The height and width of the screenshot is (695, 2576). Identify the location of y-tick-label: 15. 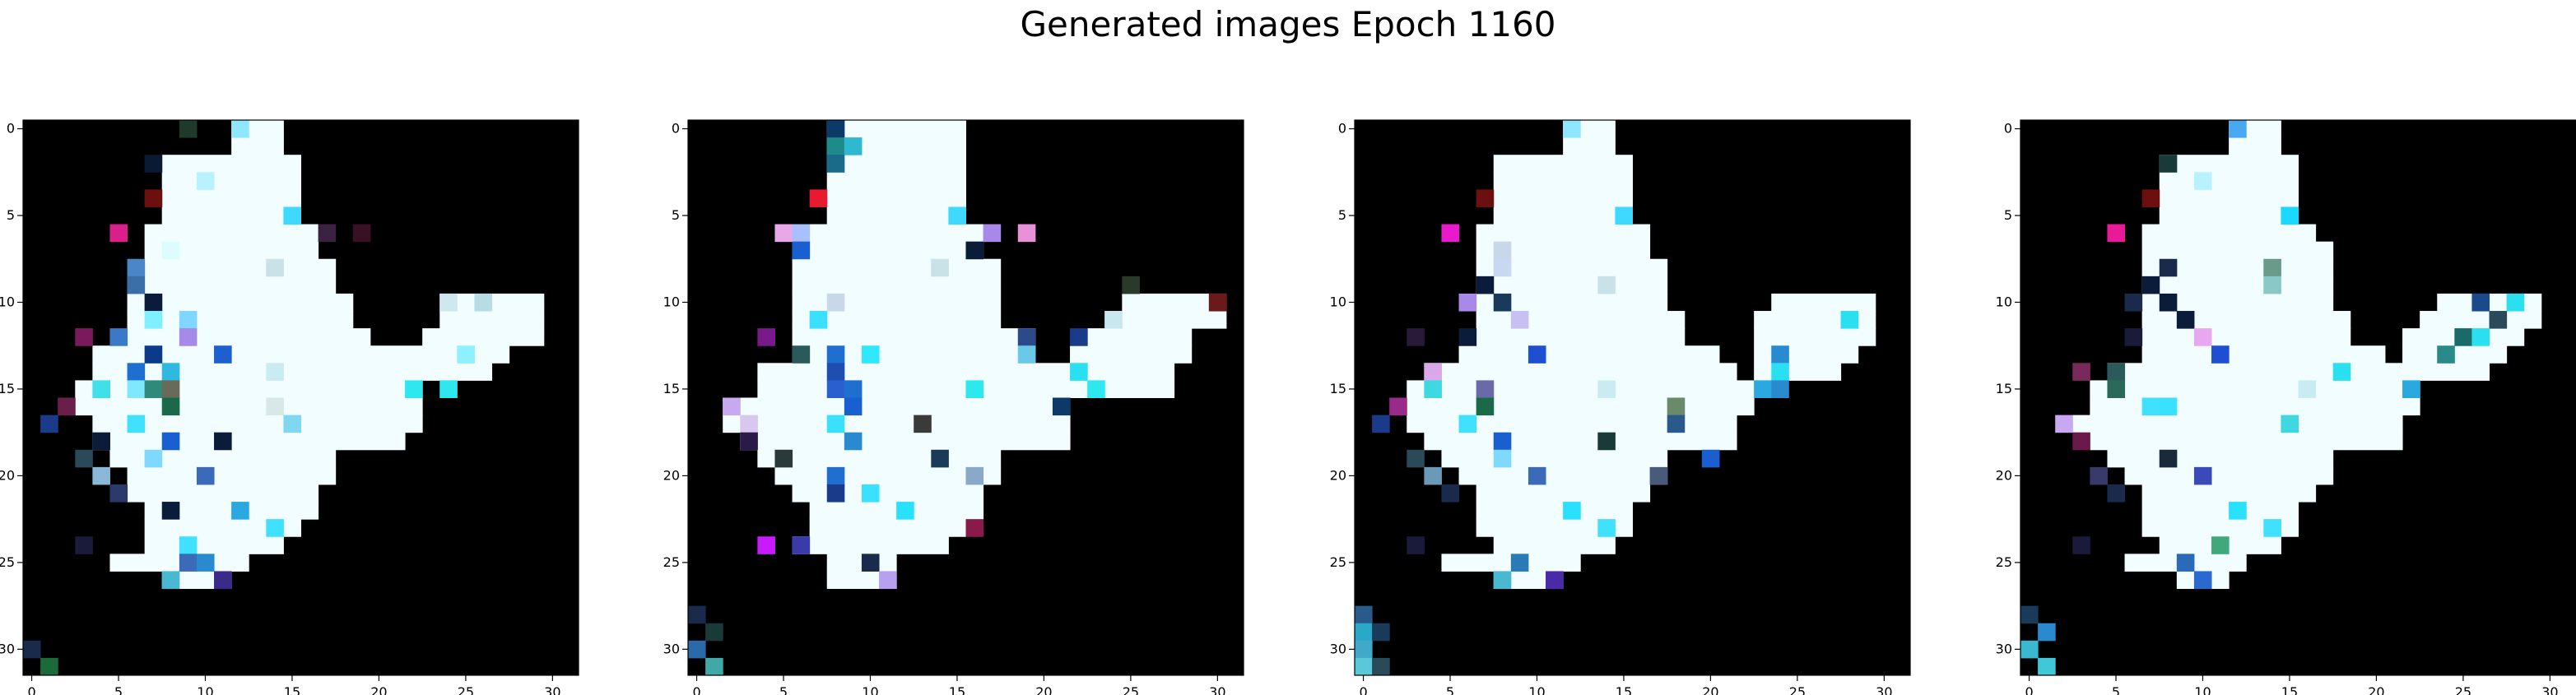
(671, 388).